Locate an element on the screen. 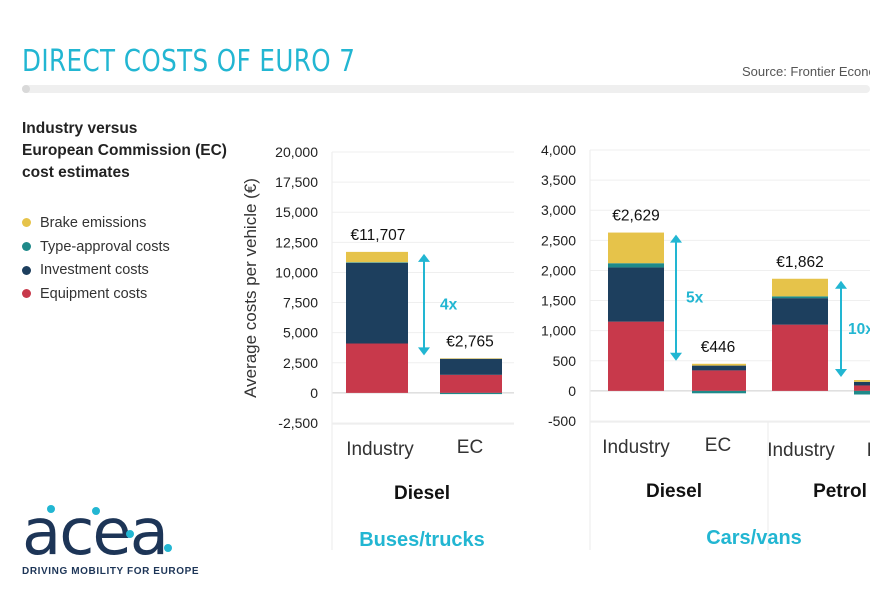  total-label: €1,862 is located at coordinates (799, 262).